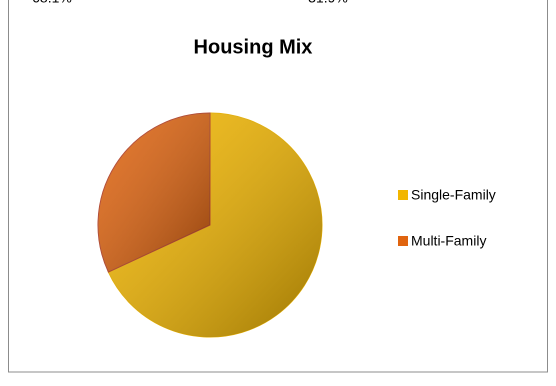 The height and width of the screenshot is (386, 556). Describe the element at coordinates (453, 195) in the screenshot. I see `legend-label: Single-Family` at that location.